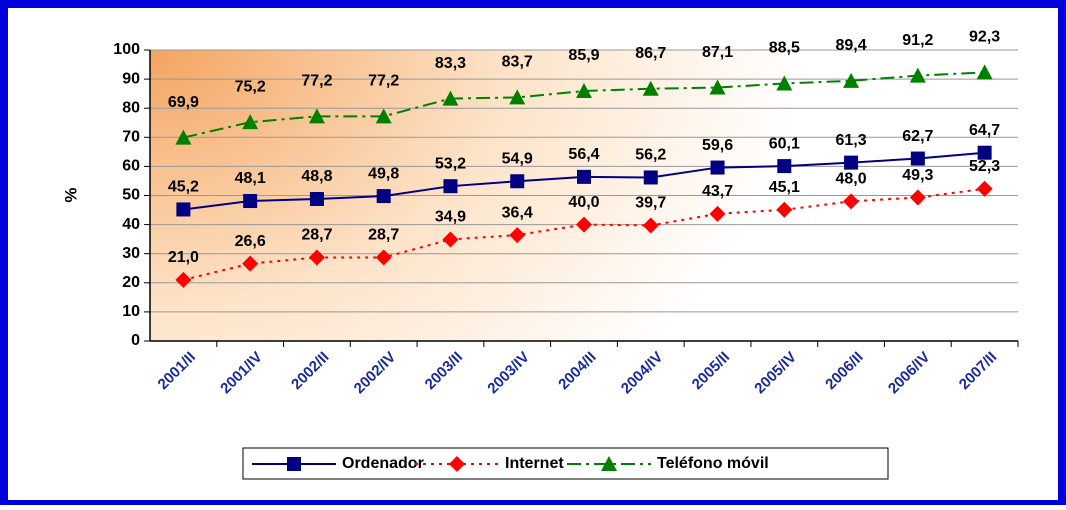 This screenshot has height=510, width=1066. I want to click on legend-label: Teléfono móvil, so click(713, 463).